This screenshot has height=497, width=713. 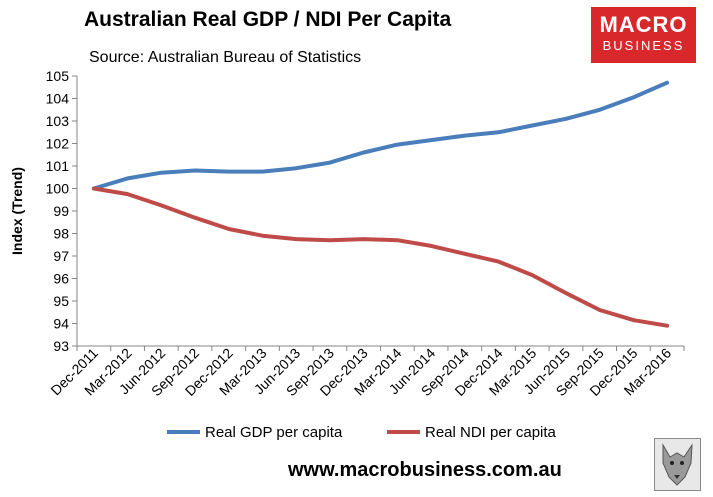 I want to click on wolf-logo-icon, so click(x=677, y=464).